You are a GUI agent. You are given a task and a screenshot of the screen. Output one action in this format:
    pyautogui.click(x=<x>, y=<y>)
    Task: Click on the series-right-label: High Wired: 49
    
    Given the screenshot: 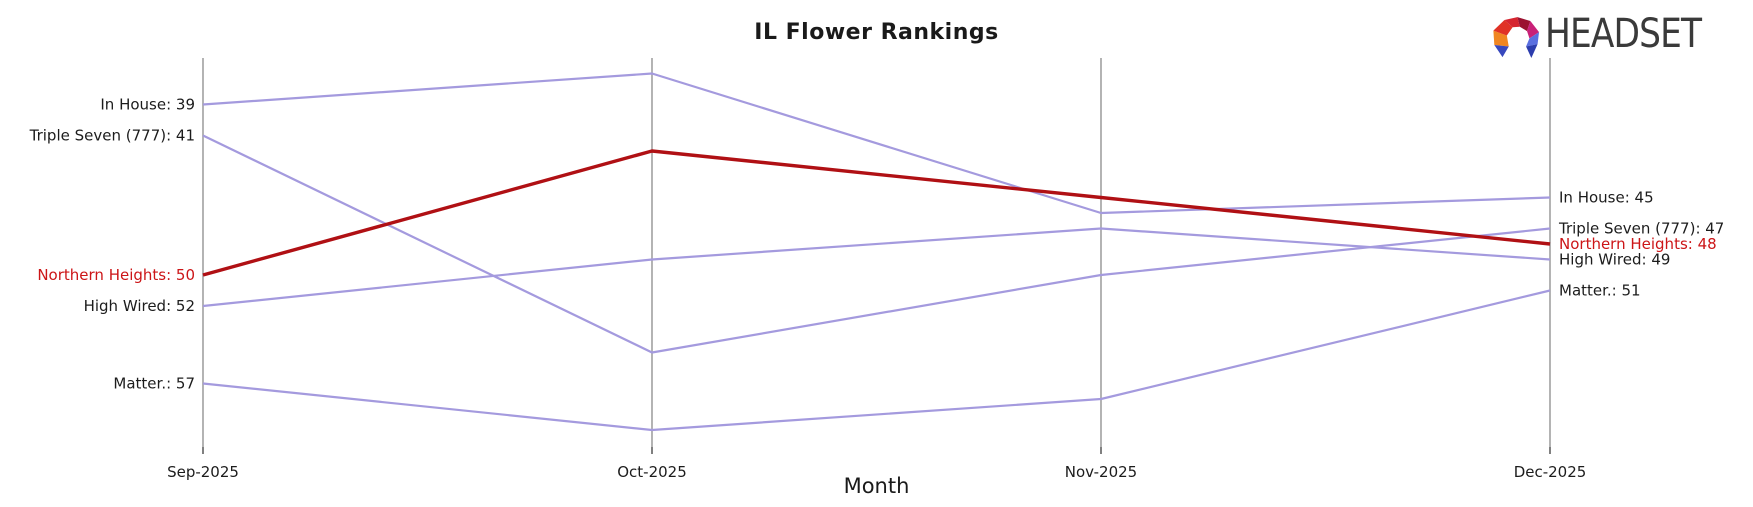 What is the action you would take?
    pyautogui.click(x=1614, y=260)
    